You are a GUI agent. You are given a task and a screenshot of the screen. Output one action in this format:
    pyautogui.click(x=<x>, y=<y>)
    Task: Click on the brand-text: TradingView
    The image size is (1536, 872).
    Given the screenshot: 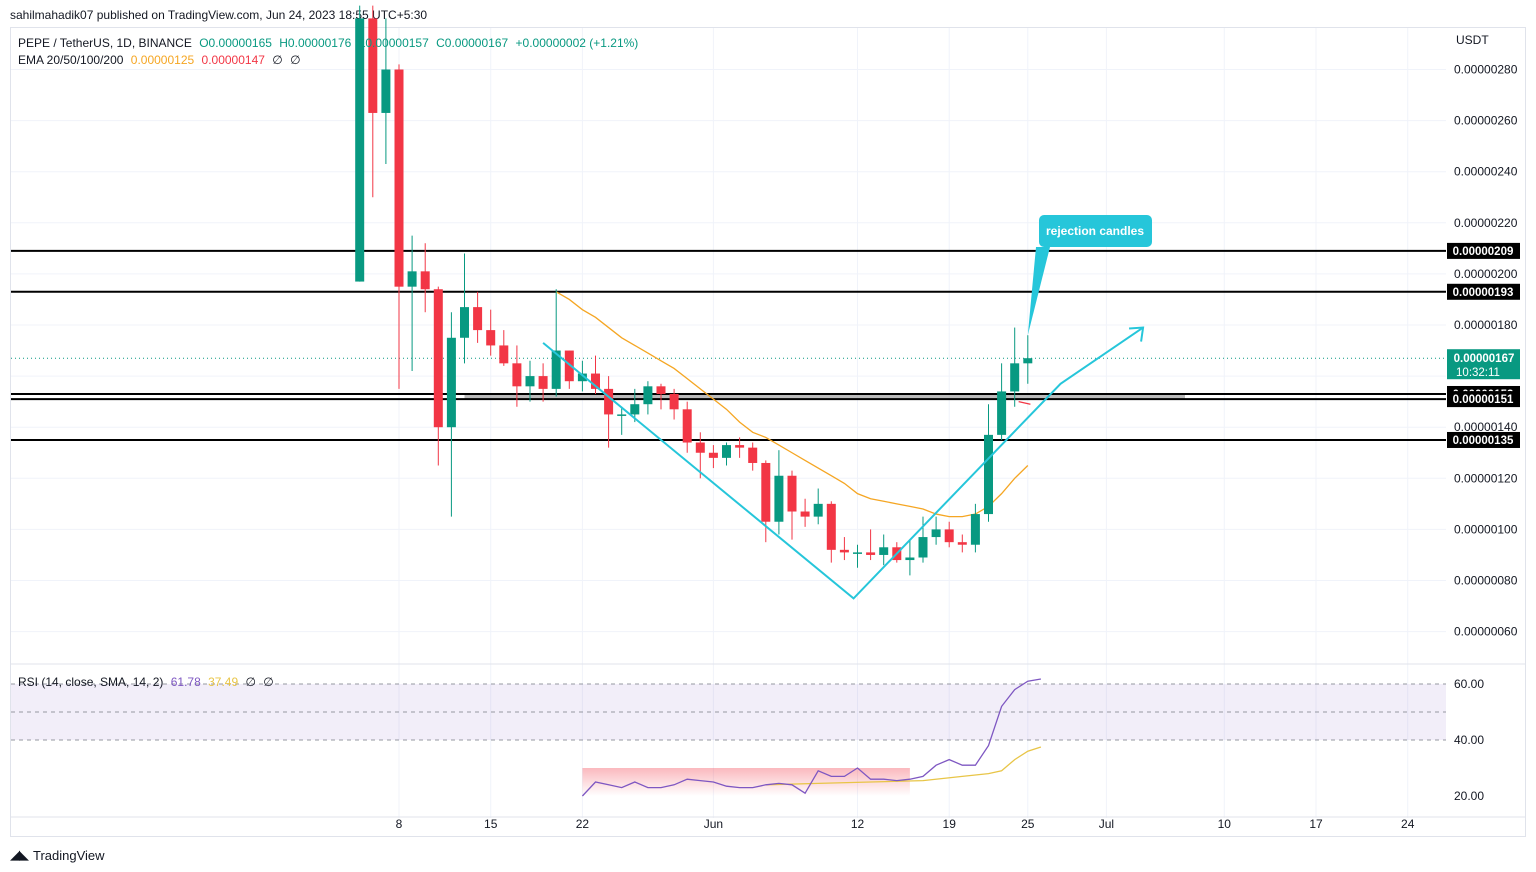 What is the action you would take?
    pyautogui.click(x=69, y=855)
    